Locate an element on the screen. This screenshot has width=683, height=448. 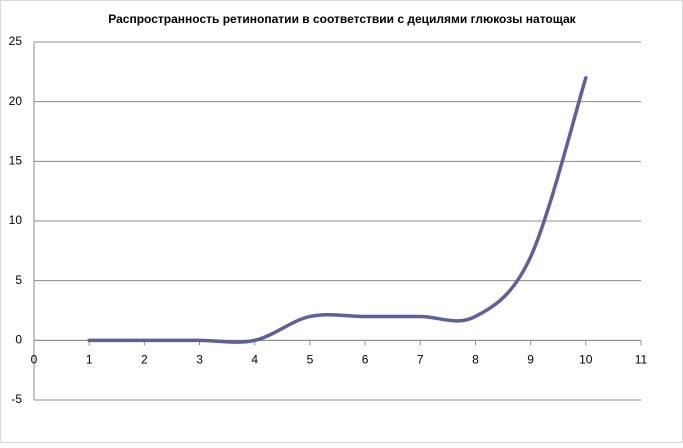
x-tick-label: 11 is located at coordinates (641, 360).